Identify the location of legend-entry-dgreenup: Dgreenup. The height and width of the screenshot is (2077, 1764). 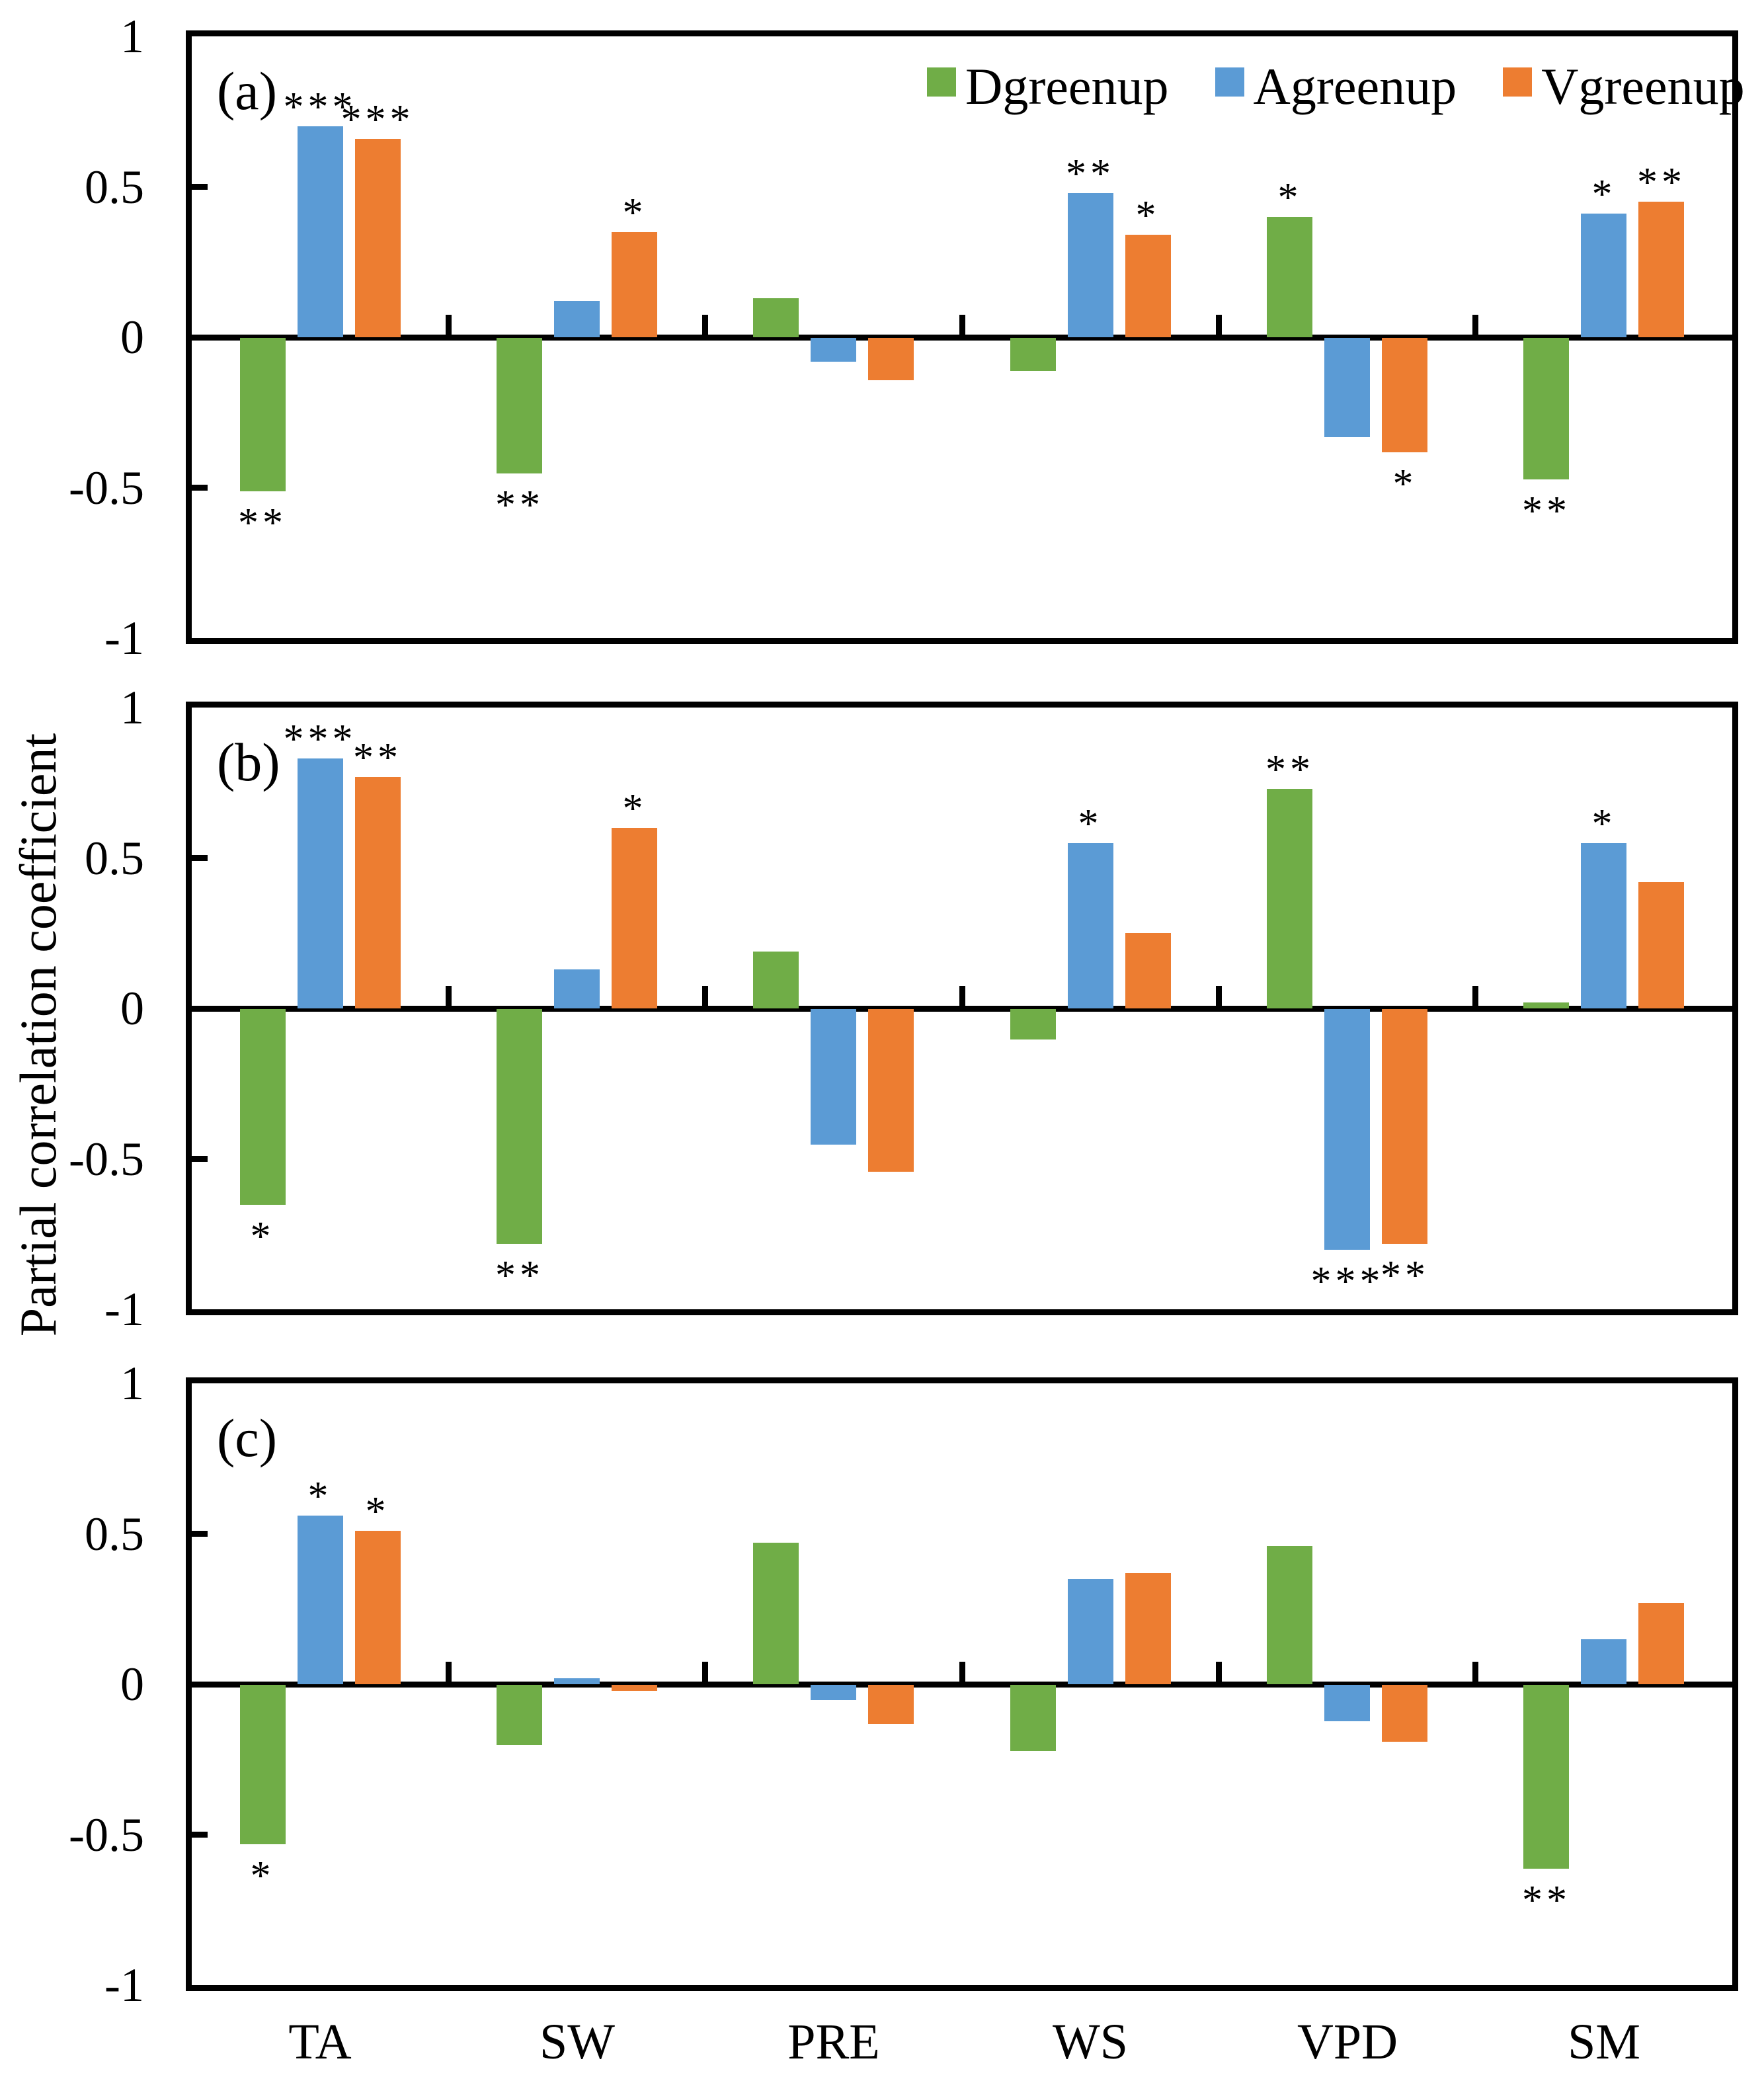
(1048, 87).